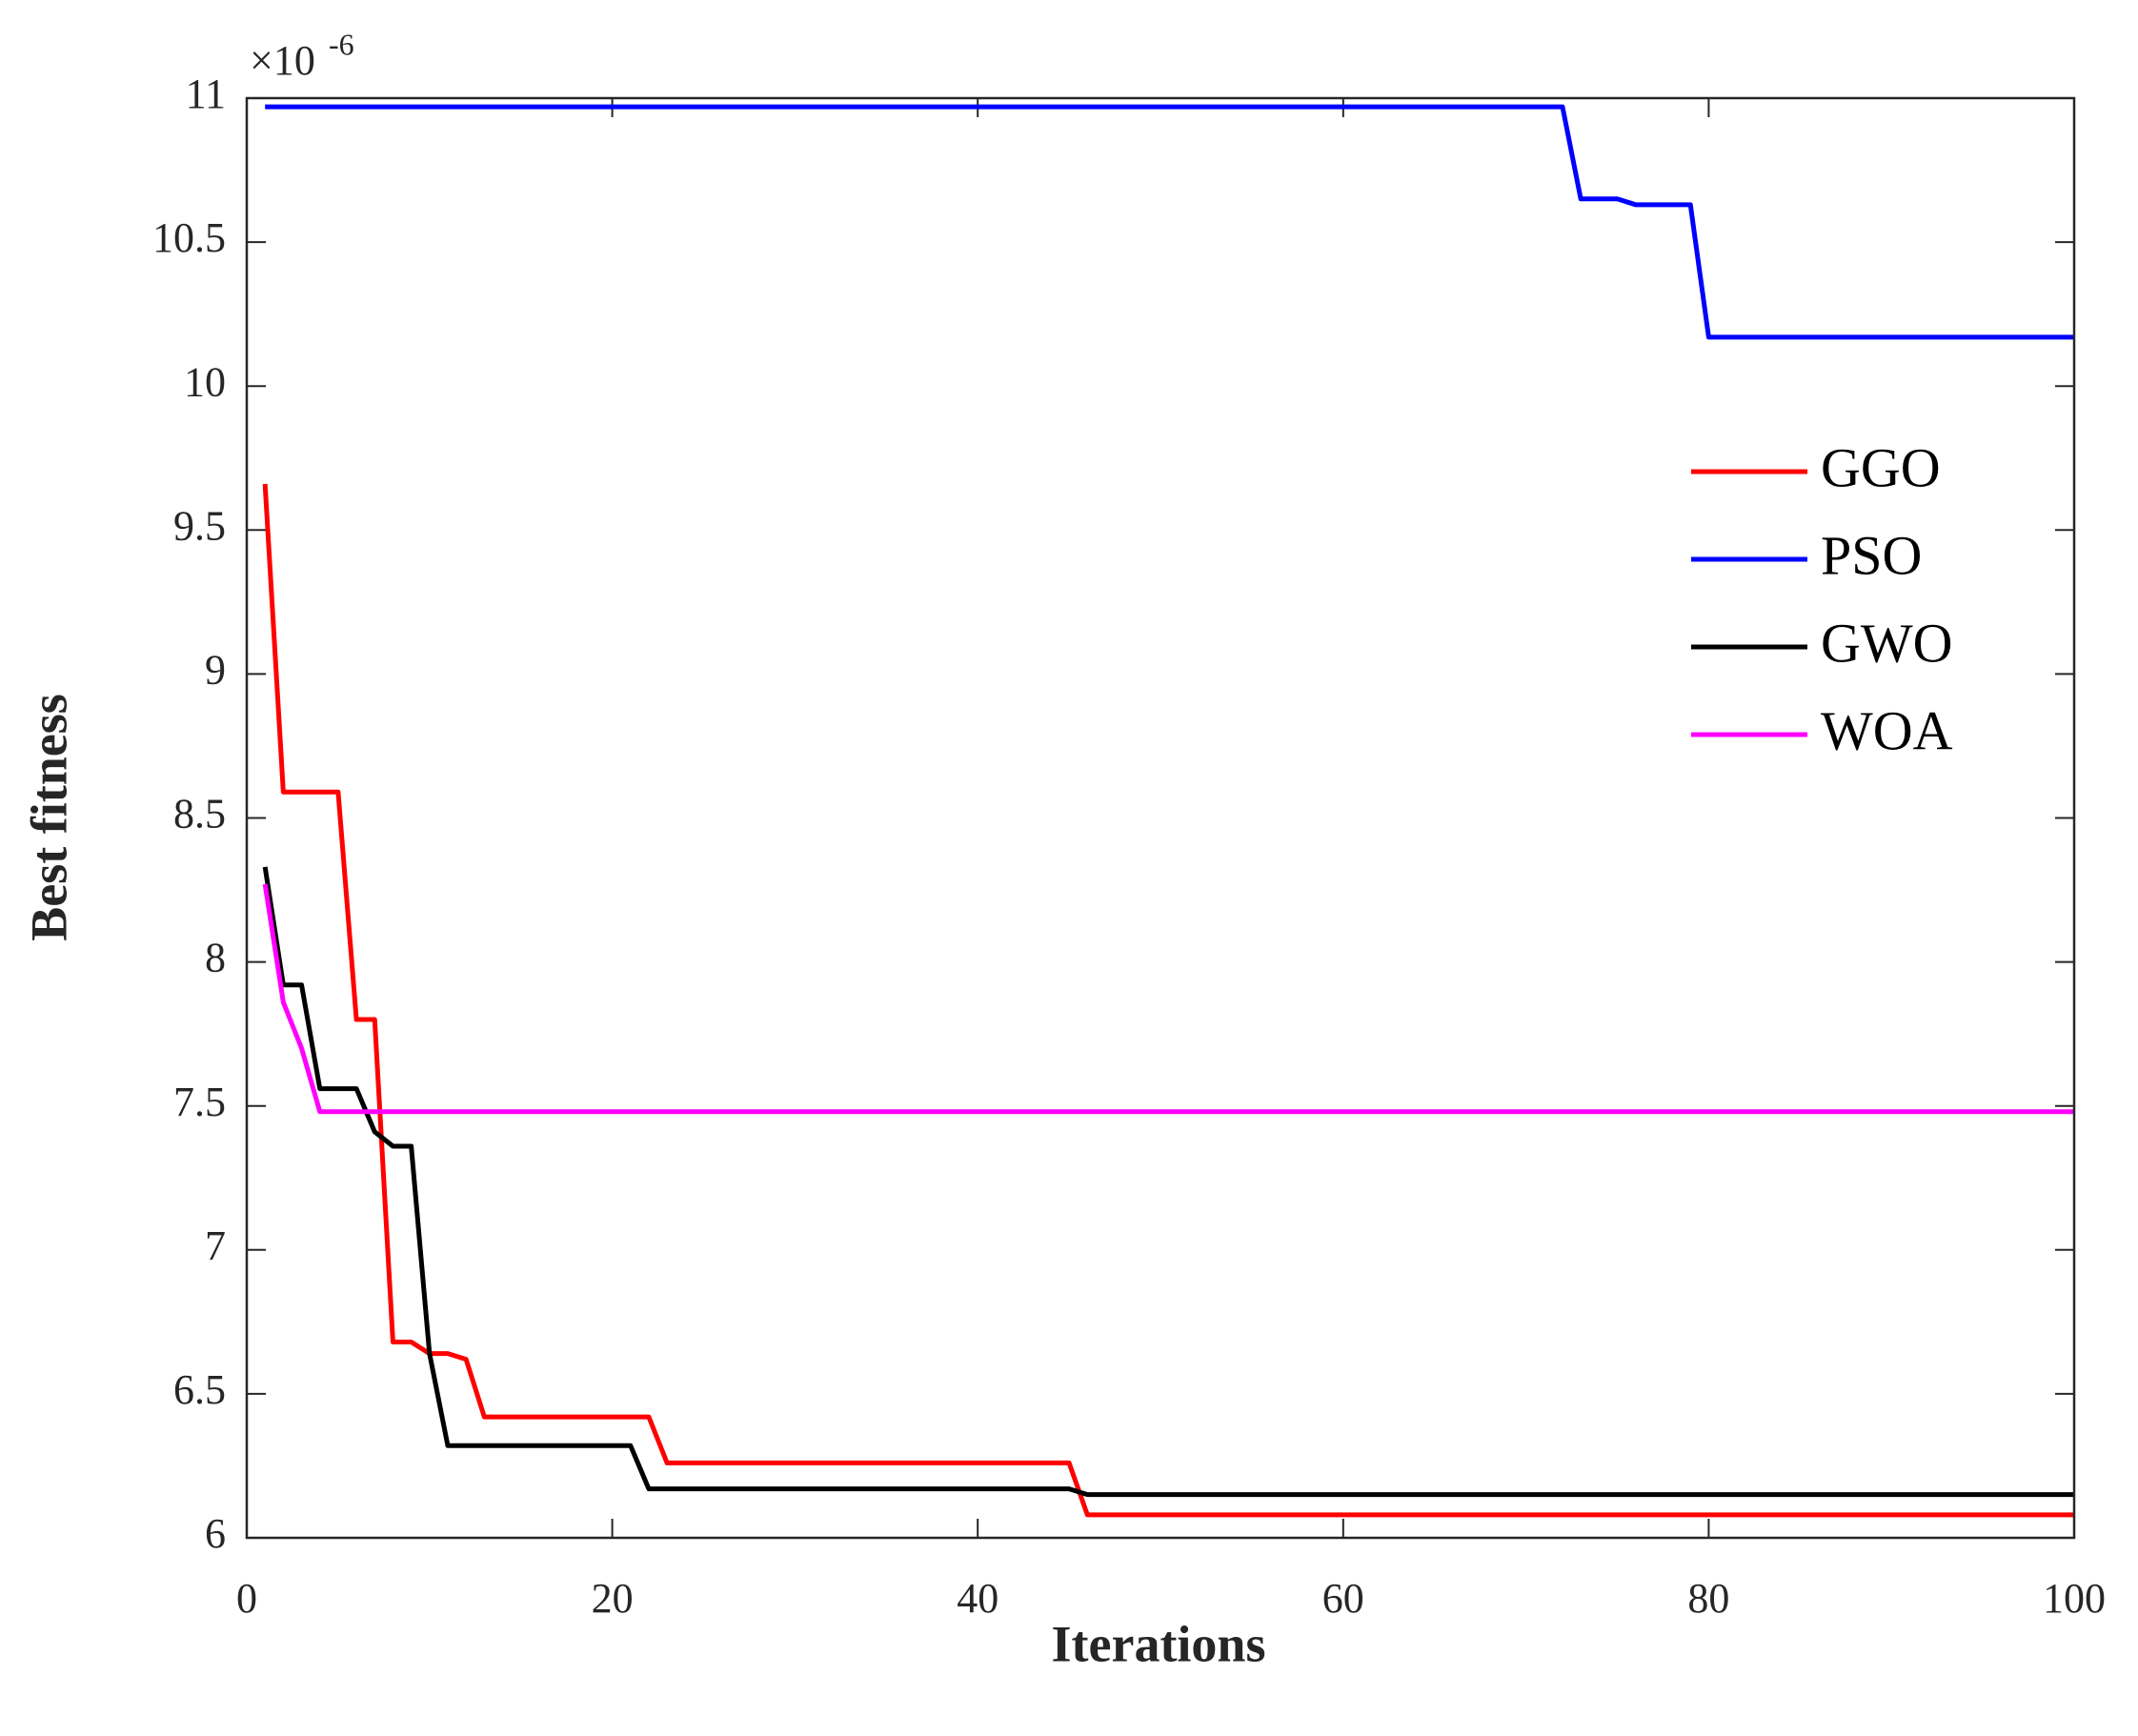  What do you see at coordinates (199, 1102) in the screenshot?
I see `y-tick-label: 7.5` at bounding box center [199, 1102].